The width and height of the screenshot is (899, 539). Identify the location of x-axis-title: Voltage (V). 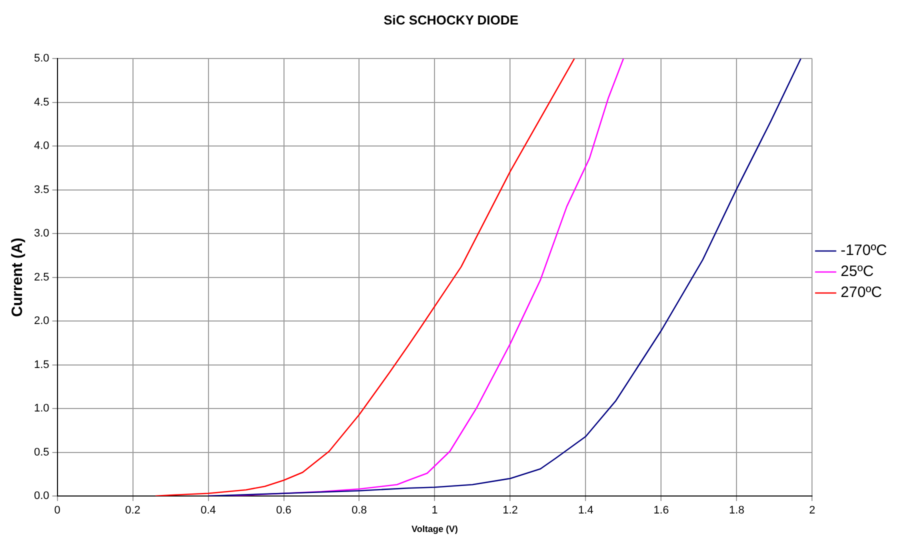
(435, 529).